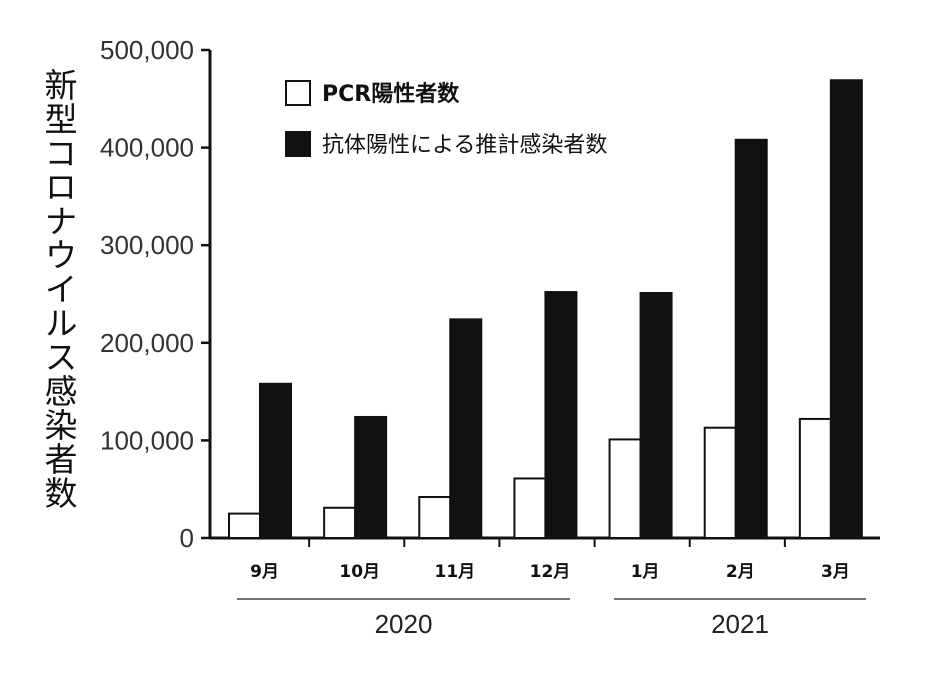 The height and width of the screenshot is (674, 930). What do you see at coordinates (645, 572) in the screenshot?
I see `x-tick-label: 1月` at bounding box center [645, 572].